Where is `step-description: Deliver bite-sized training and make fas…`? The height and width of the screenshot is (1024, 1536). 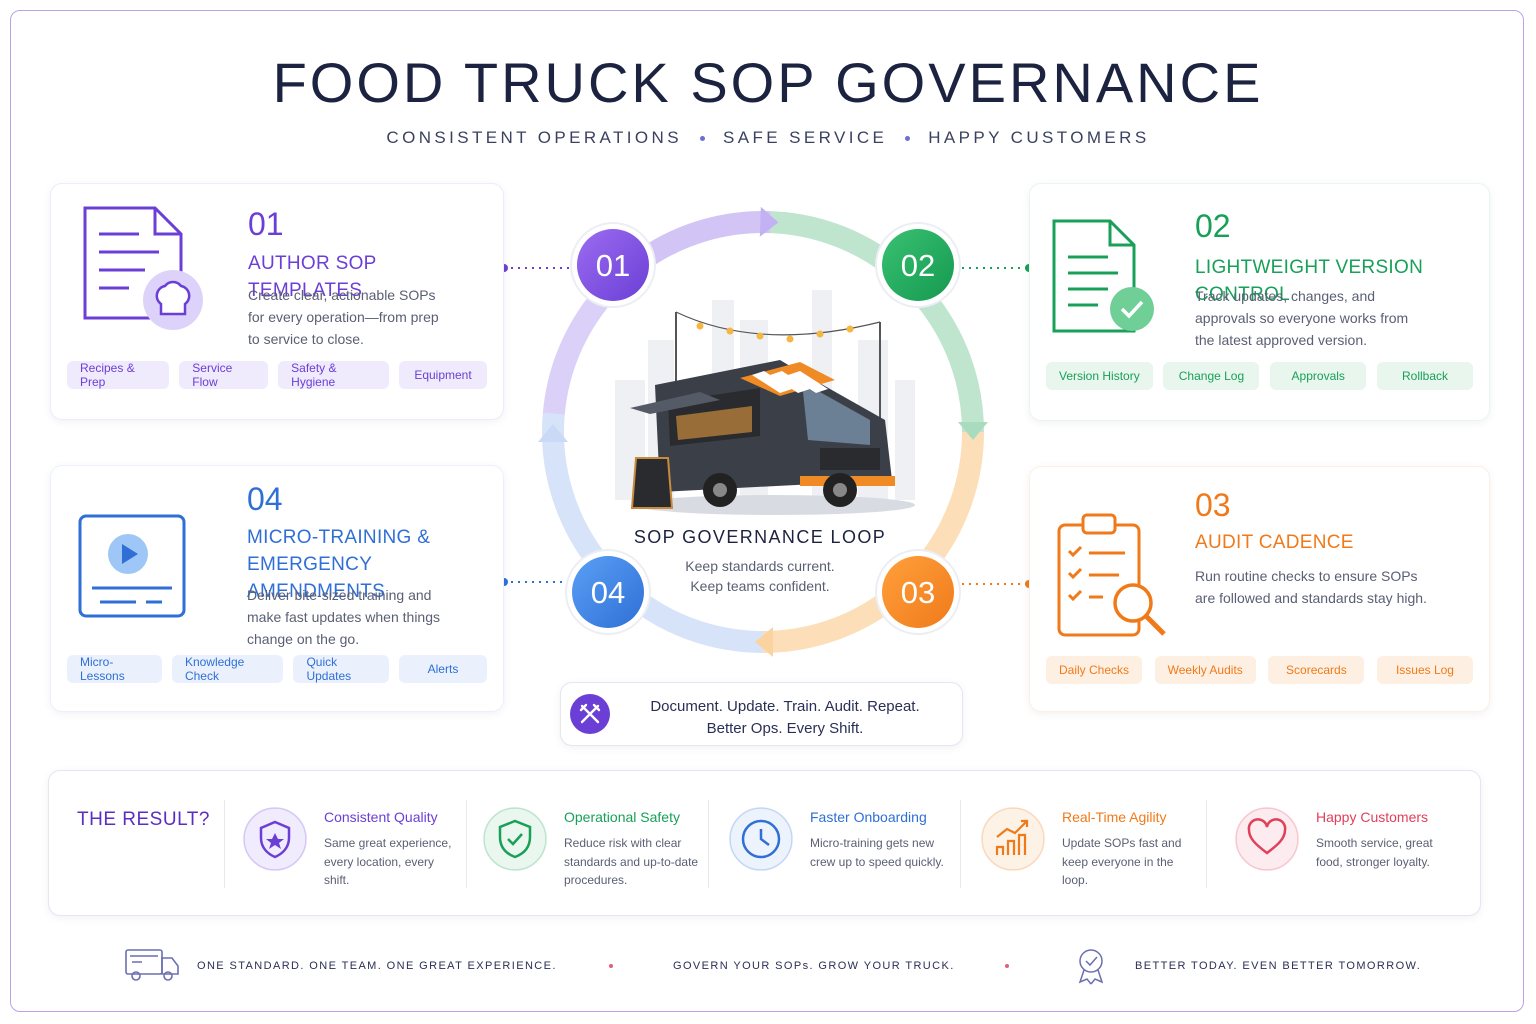
step-description: Deliver bite-sized training and make fas… is located at coordinates (344, 617).